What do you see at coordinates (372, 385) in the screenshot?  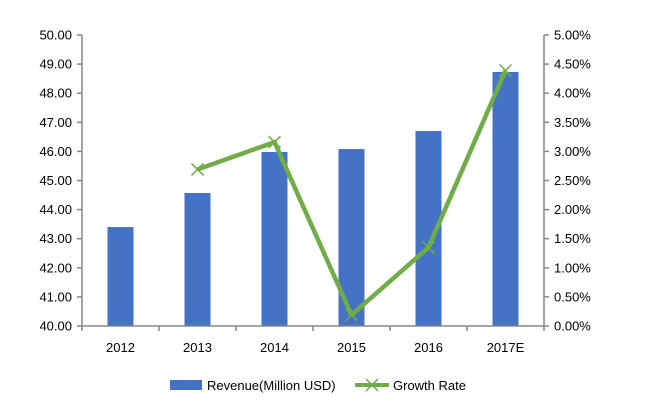 I see `legend-growth-marker-icon` at bounding box center [372, 385].